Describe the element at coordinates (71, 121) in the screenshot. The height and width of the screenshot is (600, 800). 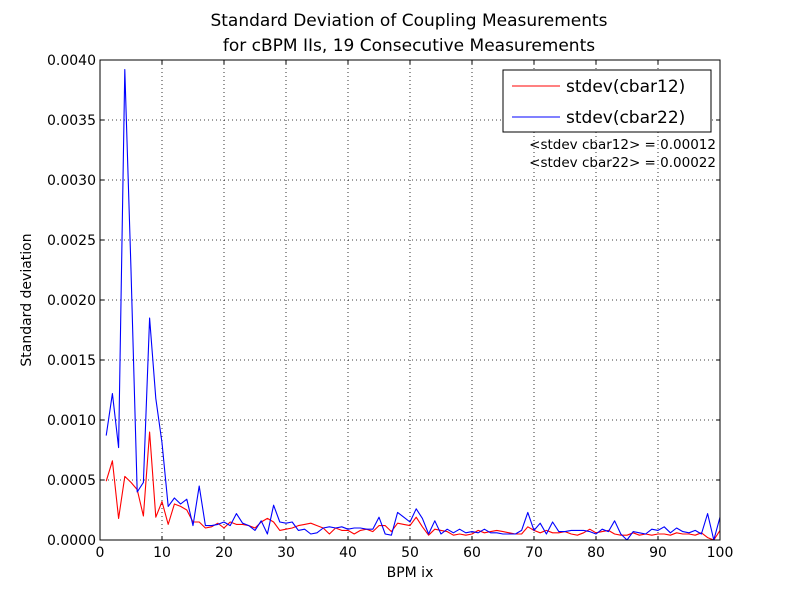
I see `y-tick-label: 0.0035` at that location.